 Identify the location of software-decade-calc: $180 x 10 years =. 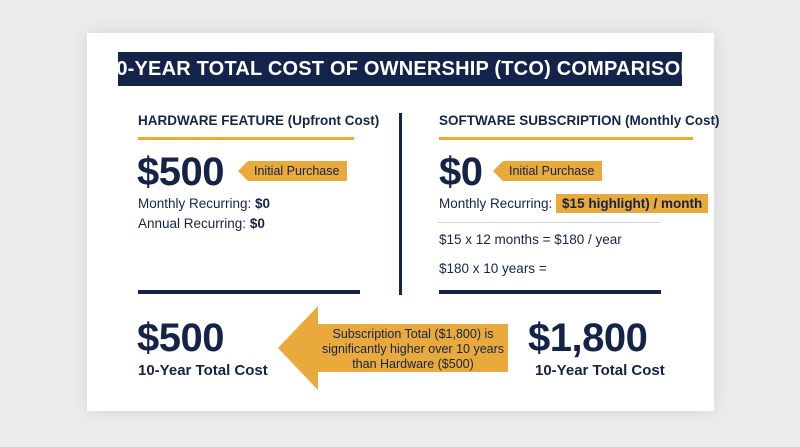
(493, 268).